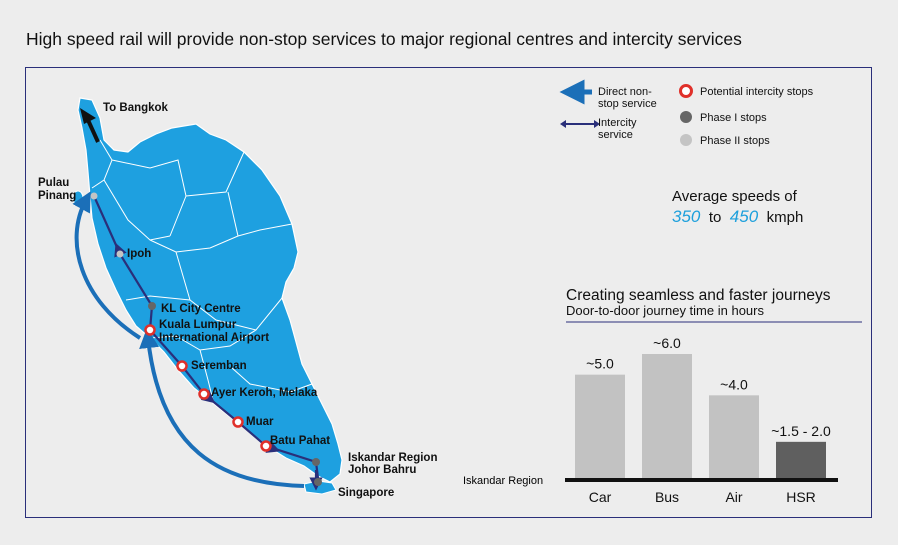 This screenshot has height=545, width=898. I want to click on chart-title: Creating seamless and faster journeys, so click(698, 295).